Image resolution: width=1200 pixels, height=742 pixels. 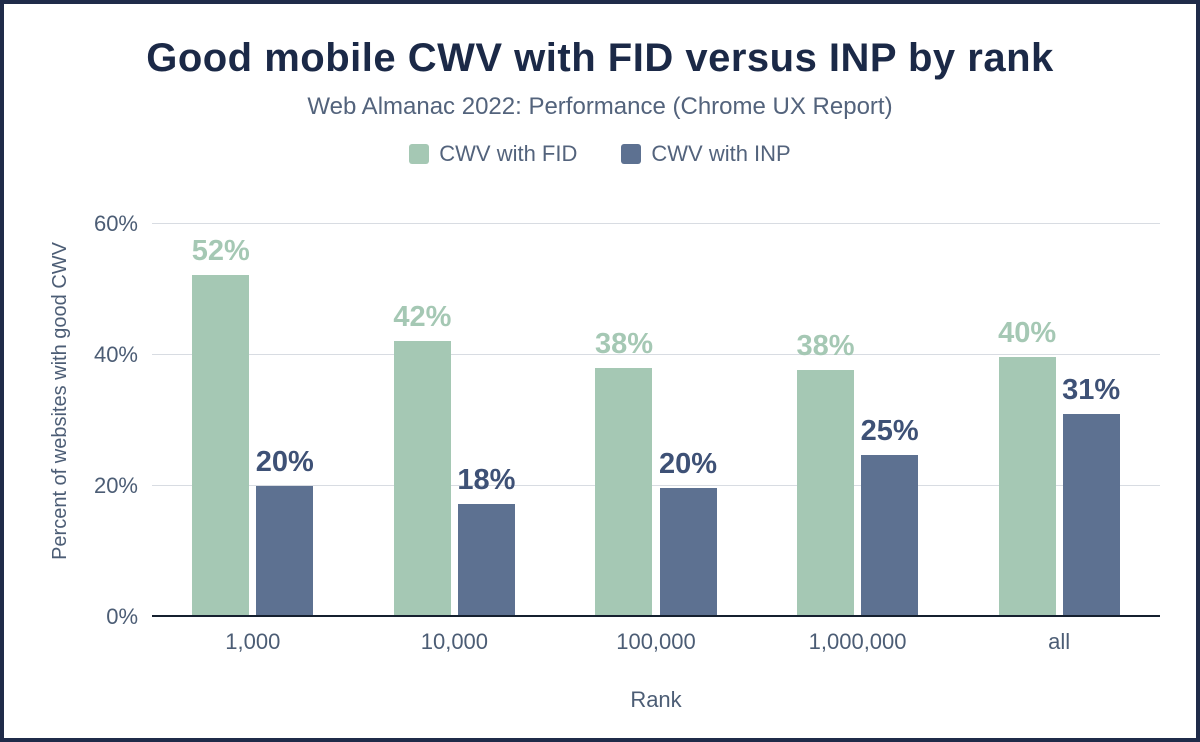 I want to click on y-axis-title-wrap: Percent of websites with good CWV, so click(x=60, y=401).